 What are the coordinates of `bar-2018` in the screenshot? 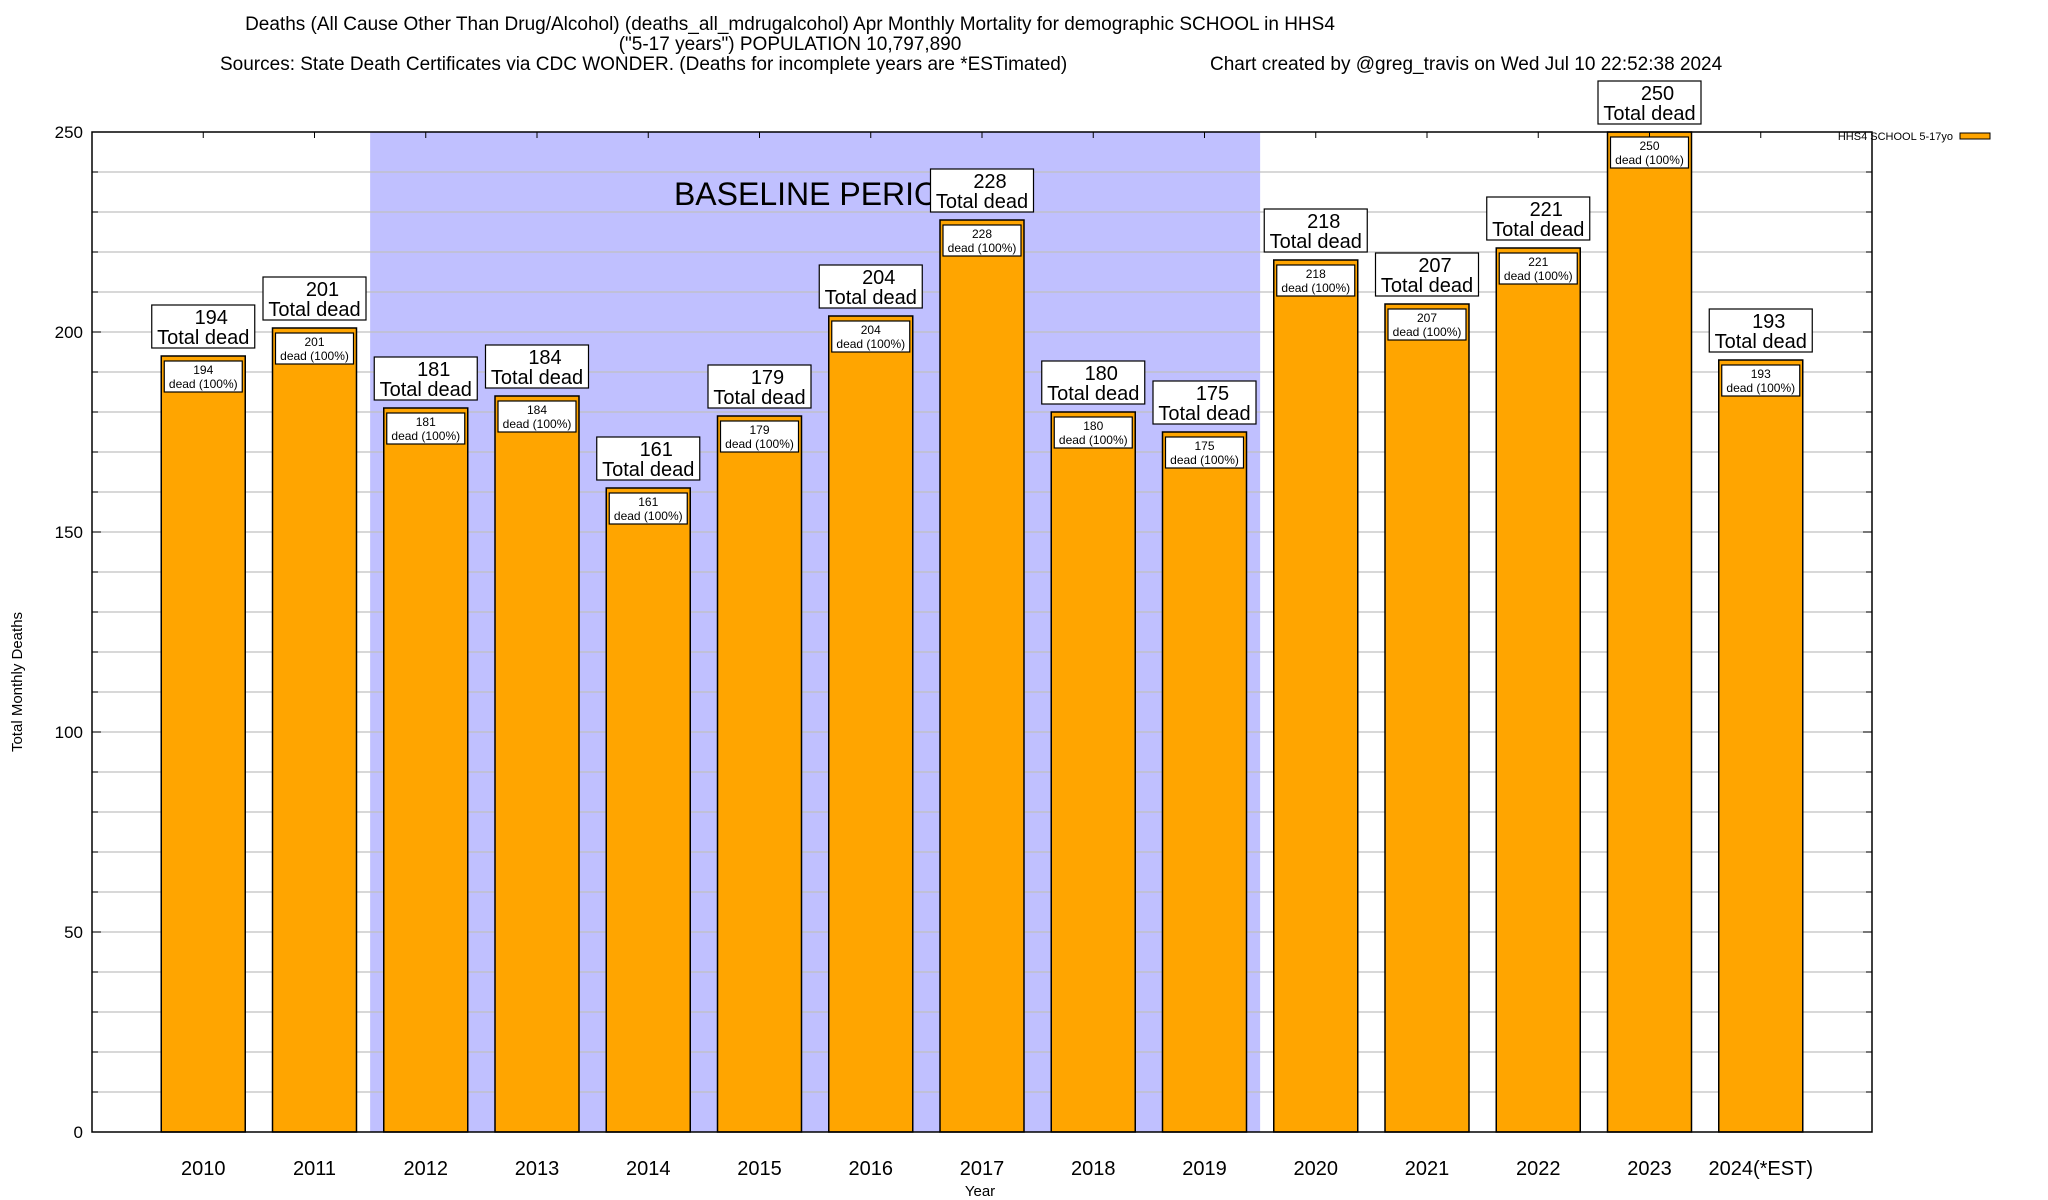 It's located at (1093, 772).